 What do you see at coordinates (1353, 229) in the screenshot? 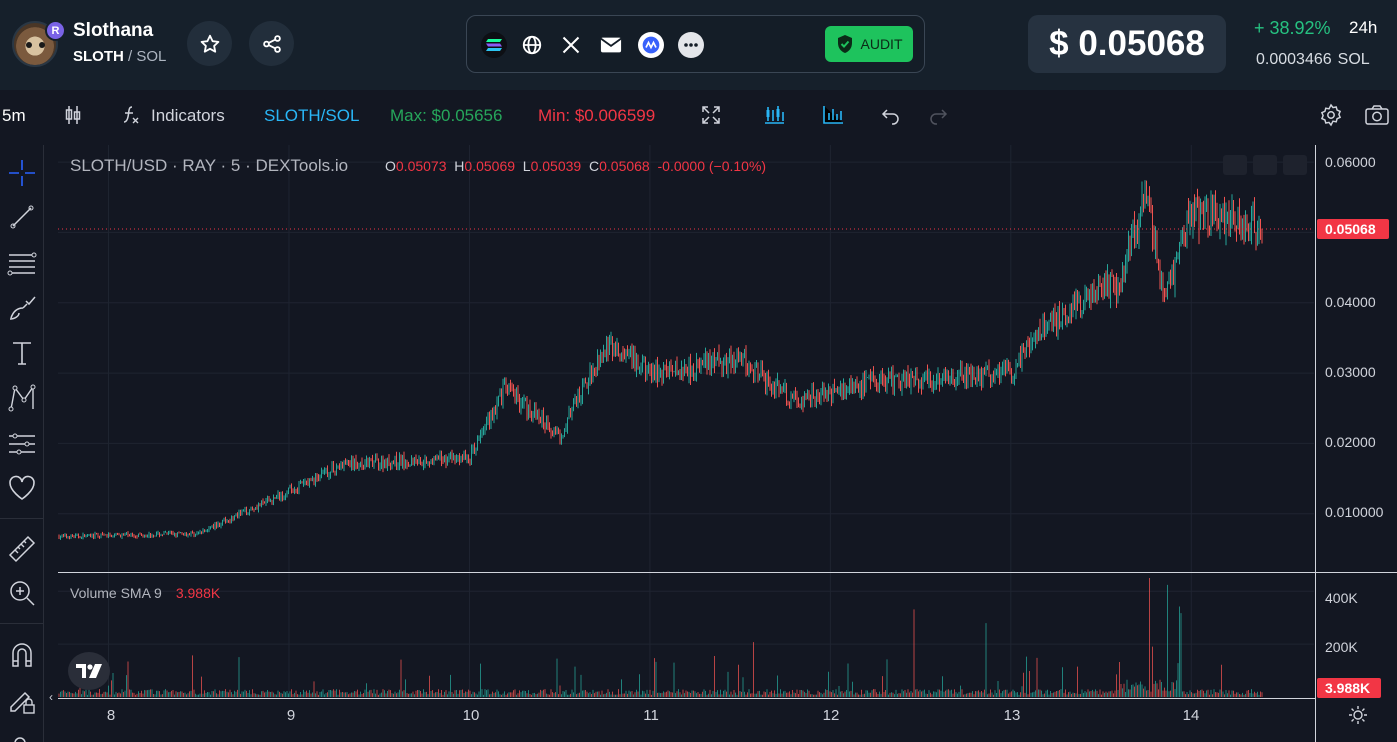
I see `current-price-tag: 0.05068` at bounding box center [1353, 229].